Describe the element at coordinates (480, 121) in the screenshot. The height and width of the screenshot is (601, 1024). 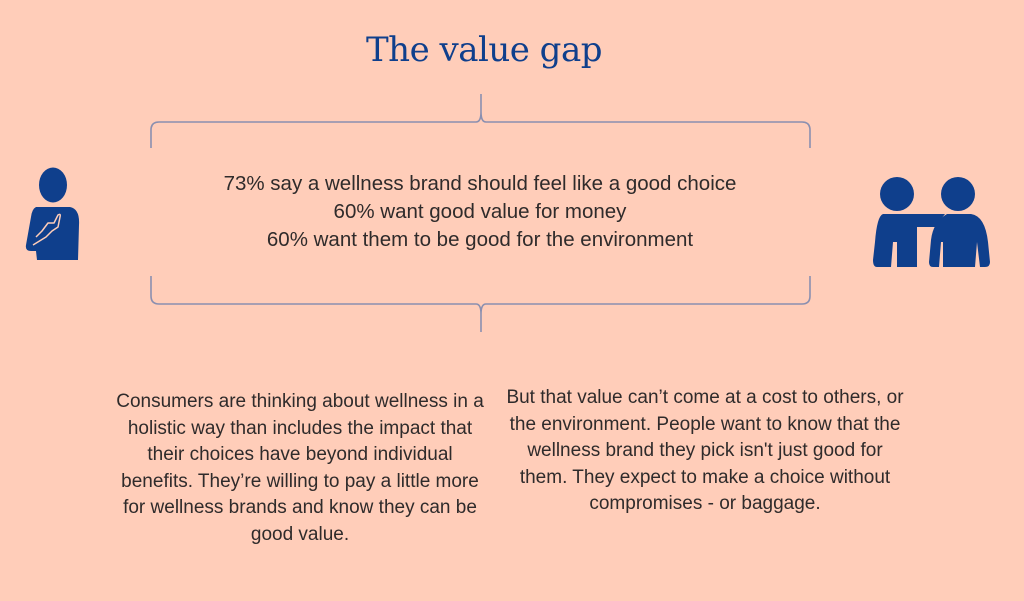
I see `top-brace` at that location.